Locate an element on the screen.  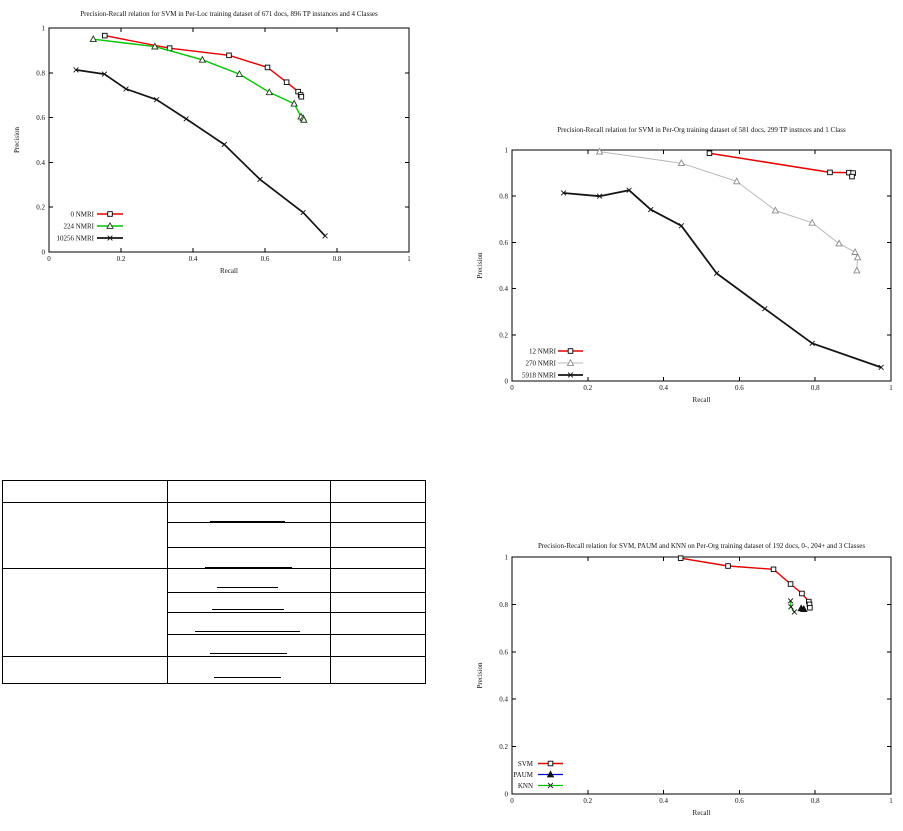
data-point-marker-triangle-filled is located at coordinates (550, 774).